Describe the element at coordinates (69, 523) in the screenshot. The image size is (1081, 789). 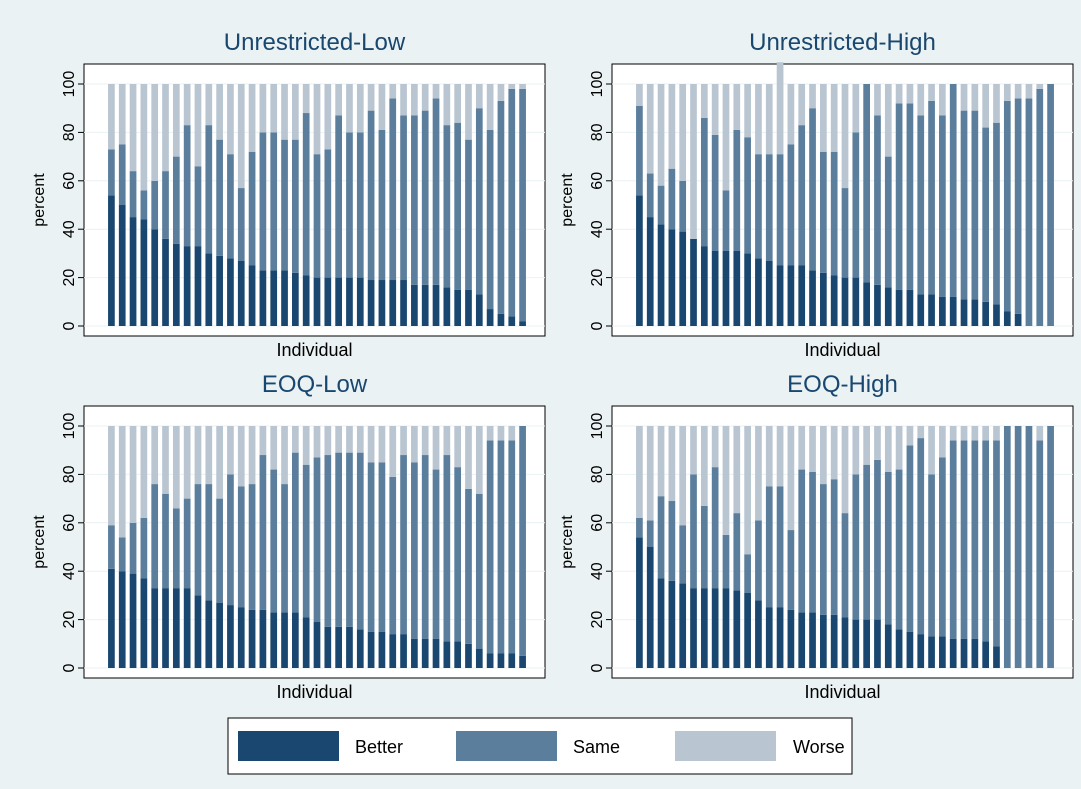
I see `y-tick-label-60: 60` at that location.